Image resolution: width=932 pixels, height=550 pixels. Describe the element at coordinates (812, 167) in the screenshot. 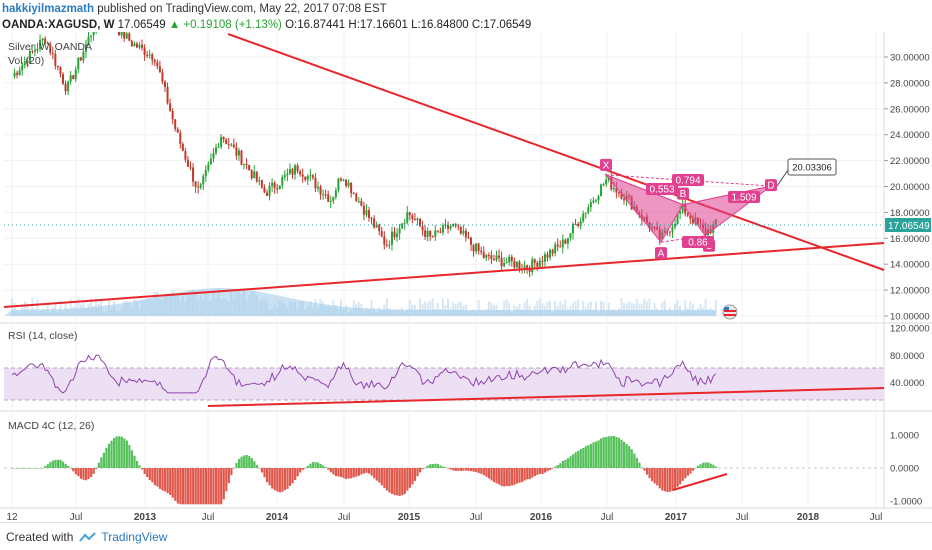

I see `target-callout` at that location.